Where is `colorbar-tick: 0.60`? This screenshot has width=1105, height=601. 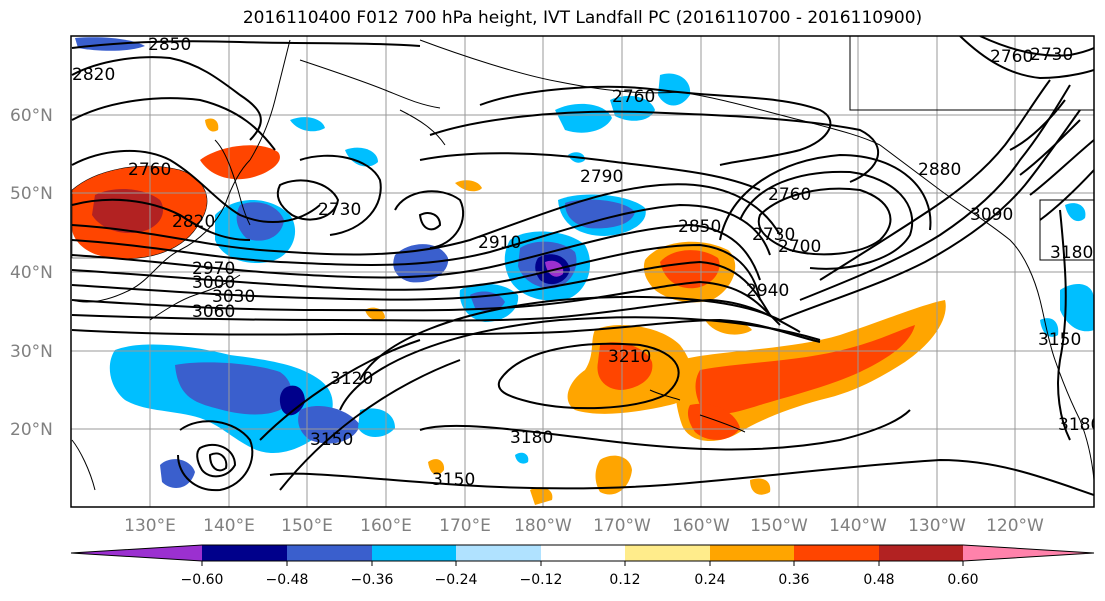
colorbar-tick: 0.60 is located at coordinates (962, 580).